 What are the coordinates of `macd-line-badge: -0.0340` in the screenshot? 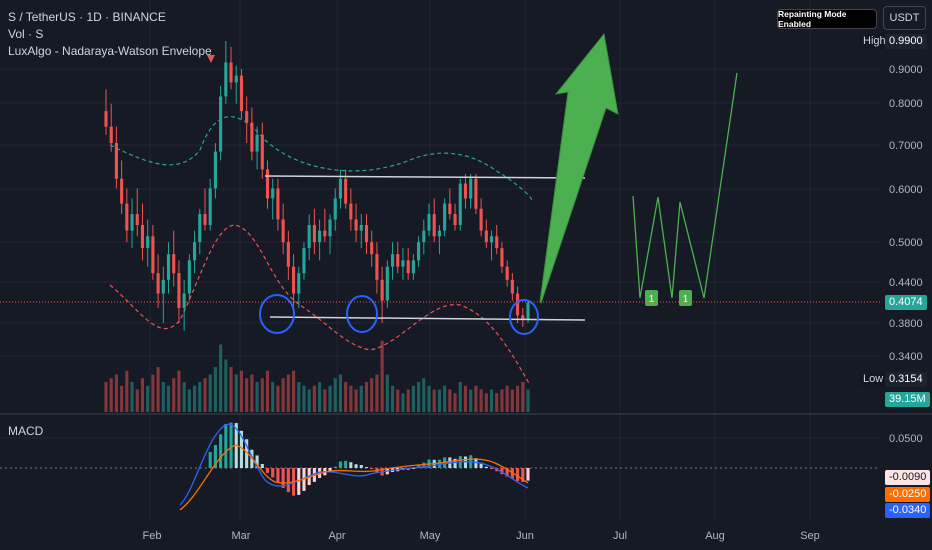 It's located at (908, 510).